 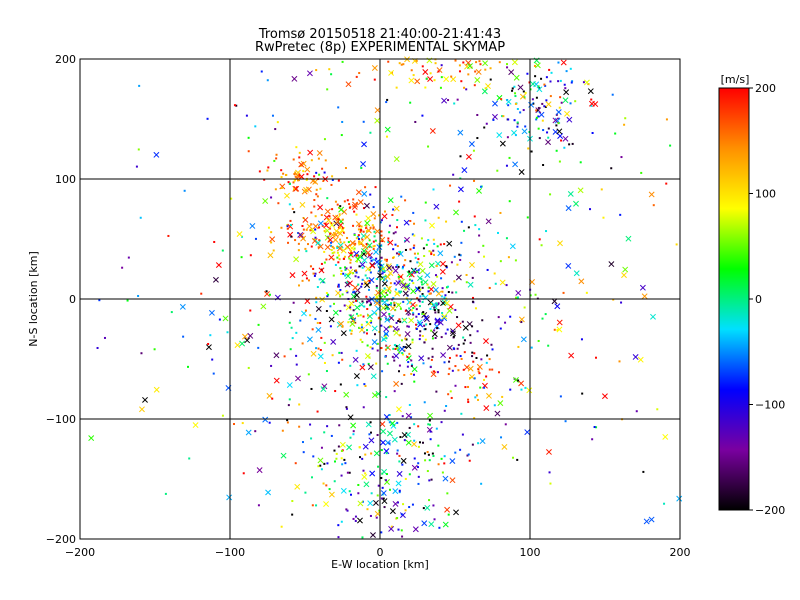 What do you see at coordinates (770, 405) in the screenshot?
I see `colorbar-tick-label: −100` at bounding box center [770, 405].